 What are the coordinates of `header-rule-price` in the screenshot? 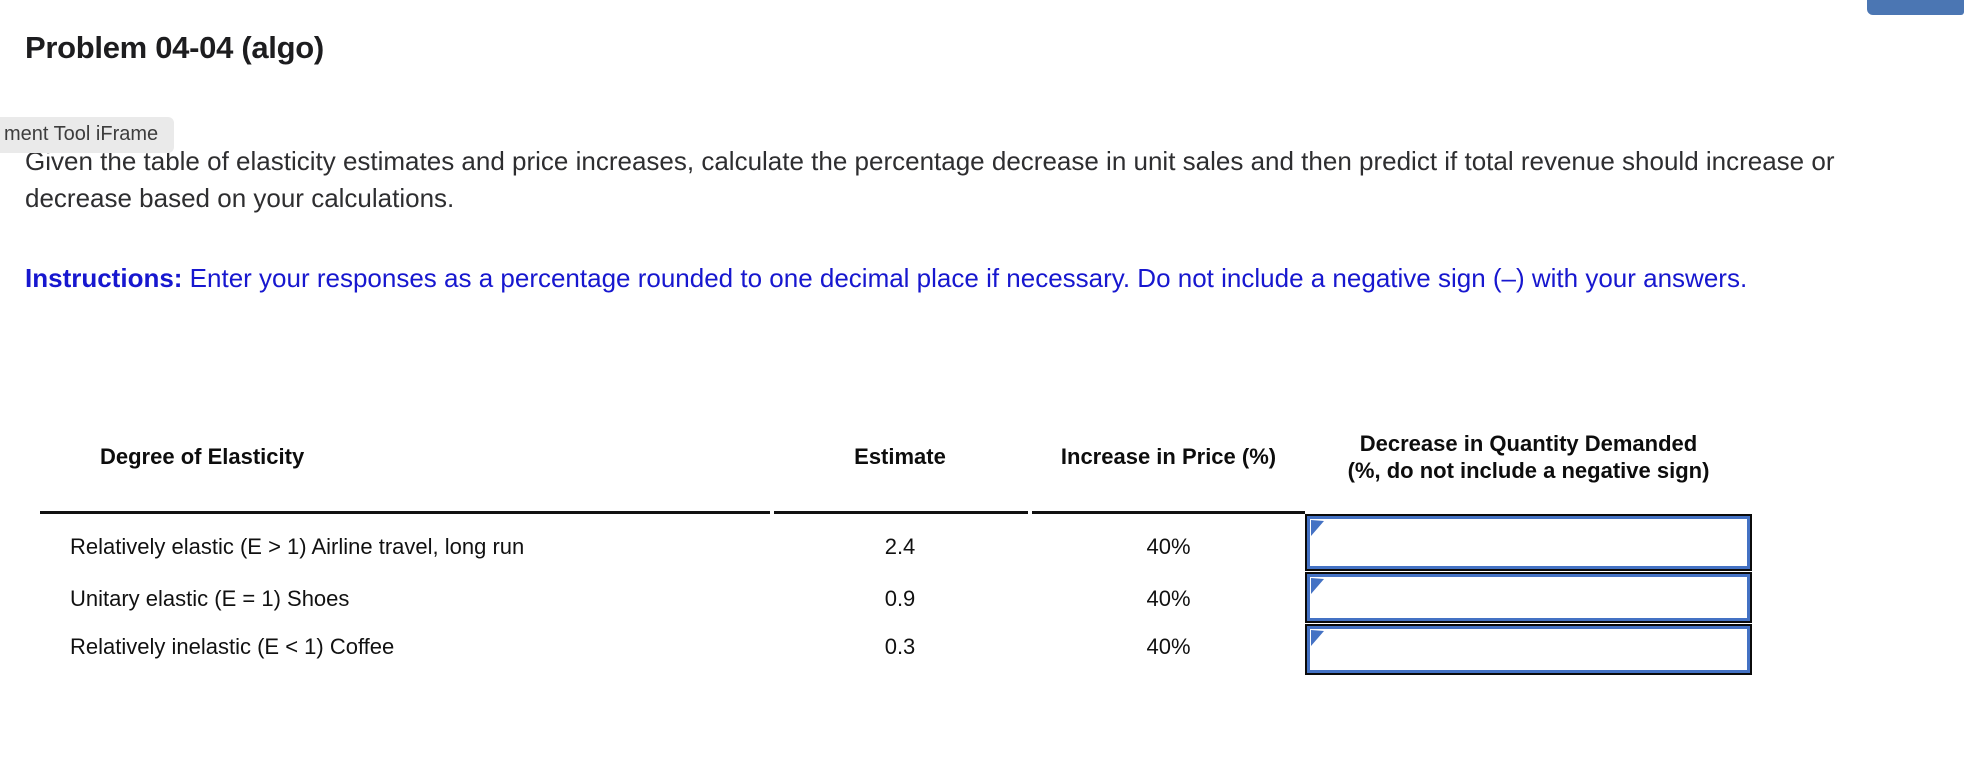 It's located at (1168, 512).